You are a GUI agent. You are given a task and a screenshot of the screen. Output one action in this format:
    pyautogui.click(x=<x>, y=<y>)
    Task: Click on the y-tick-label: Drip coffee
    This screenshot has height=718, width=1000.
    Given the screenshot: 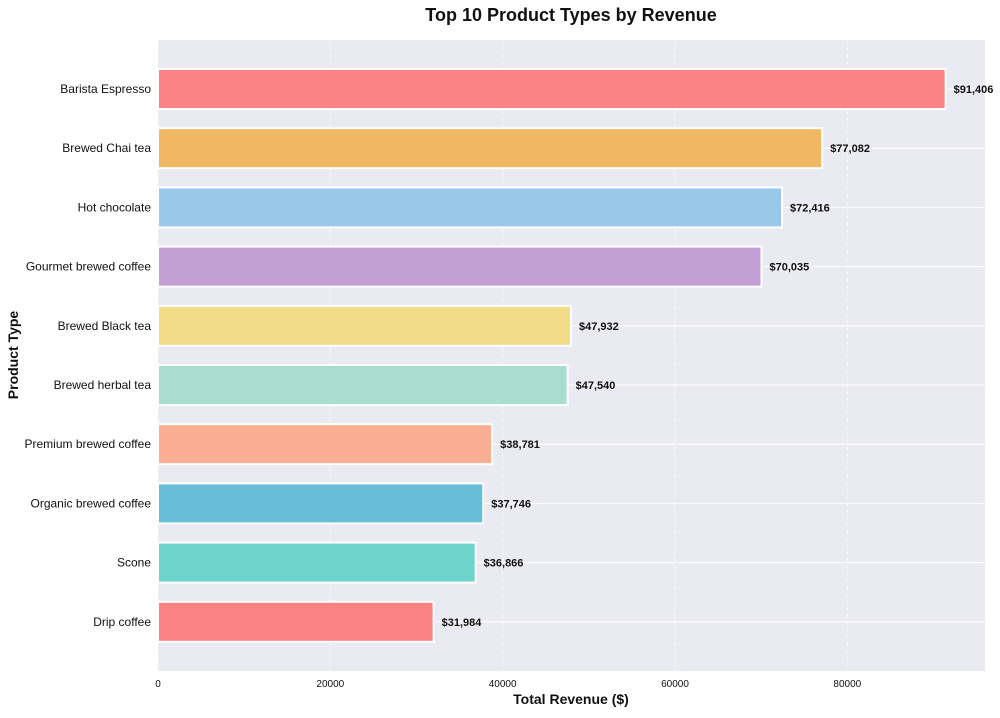 What is the action you would take?
    pyautogui.click(x=122, y=622)
    